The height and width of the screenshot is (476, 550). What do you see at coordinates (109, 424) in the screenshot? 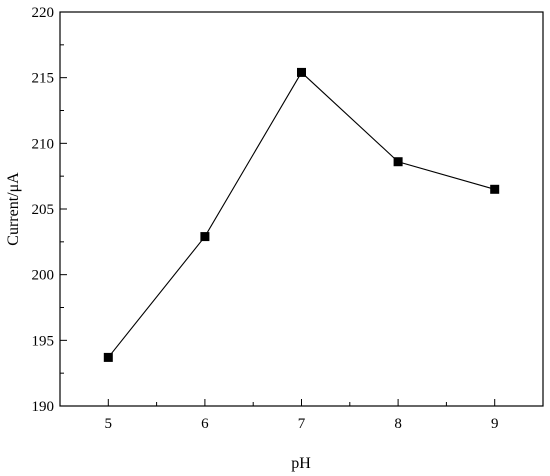
I see `x-tick-label: 5` at bounding box center [109, 424].